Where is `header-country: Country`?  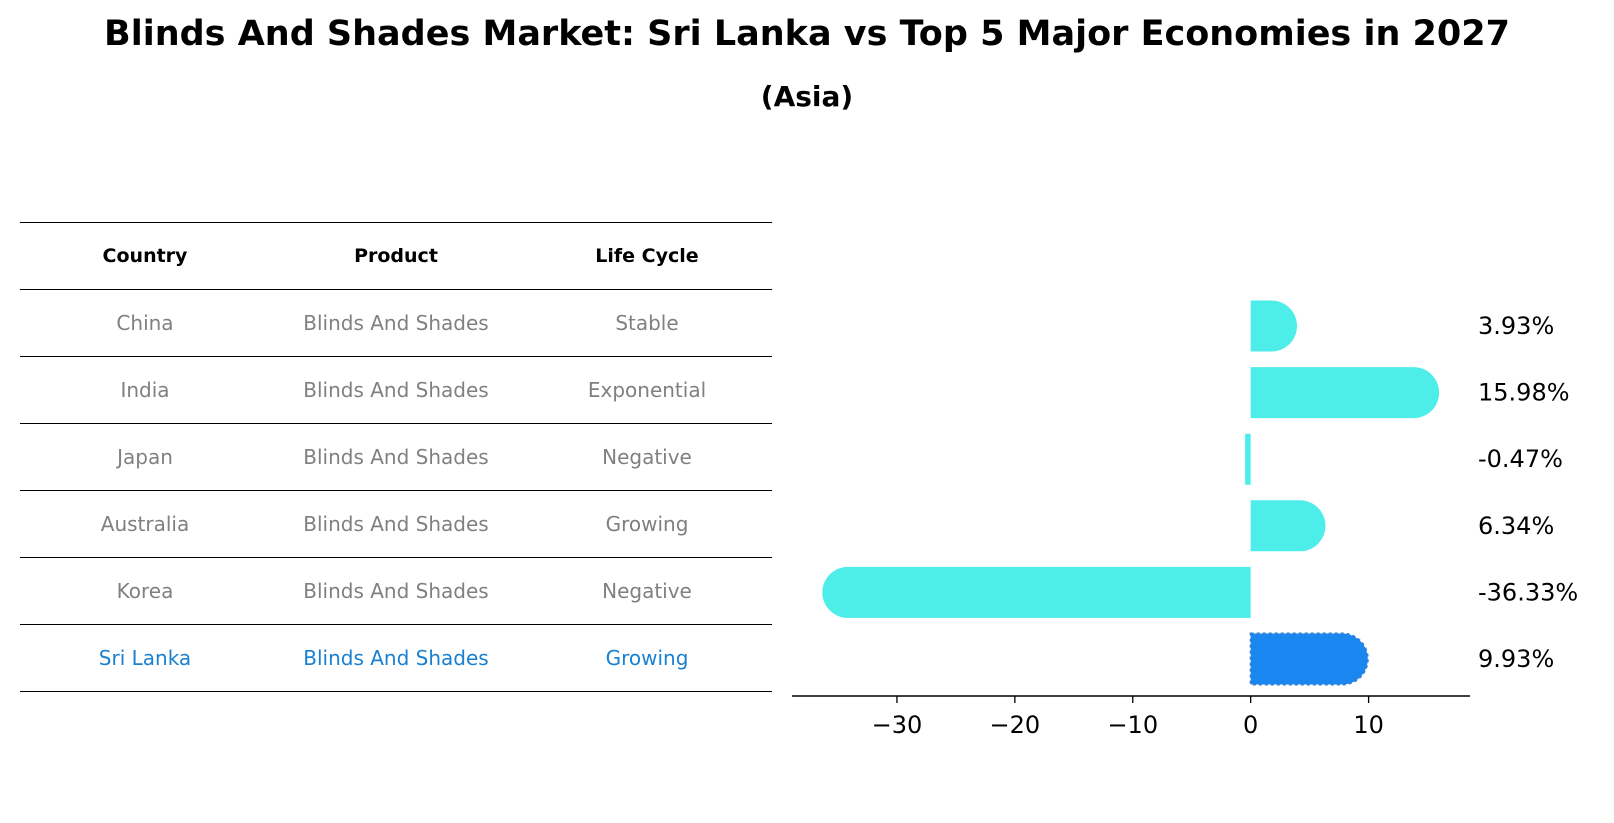 header-country: Country is located at coordinates (145, 256).